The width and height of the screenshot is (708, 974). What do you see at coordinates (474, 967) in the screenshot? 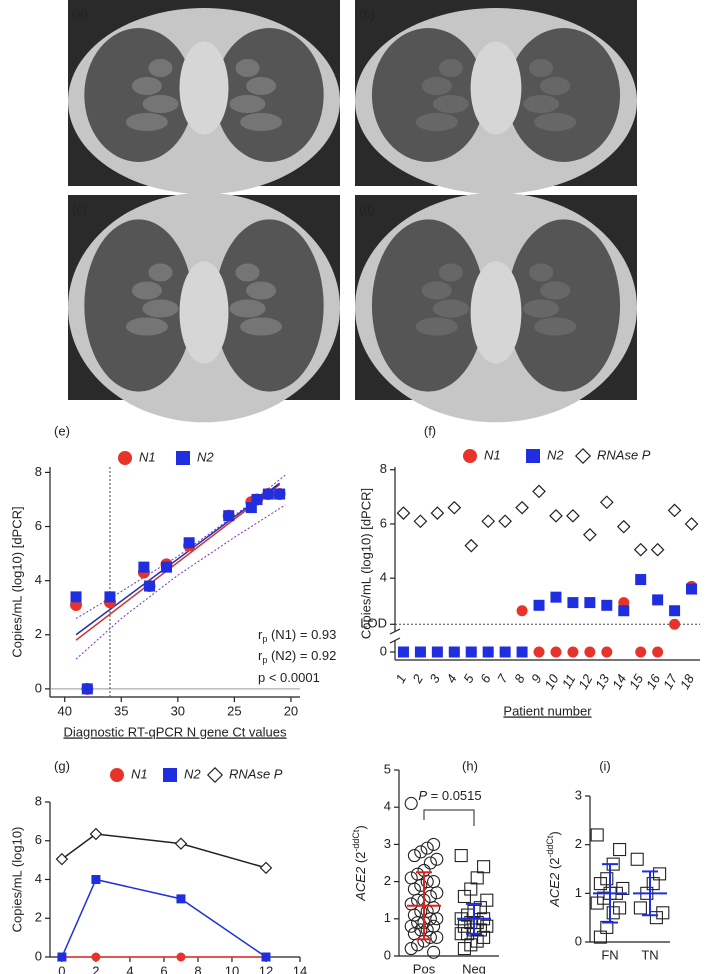
I see `x-tick-label: Neg` at bounding box center [474, 967].